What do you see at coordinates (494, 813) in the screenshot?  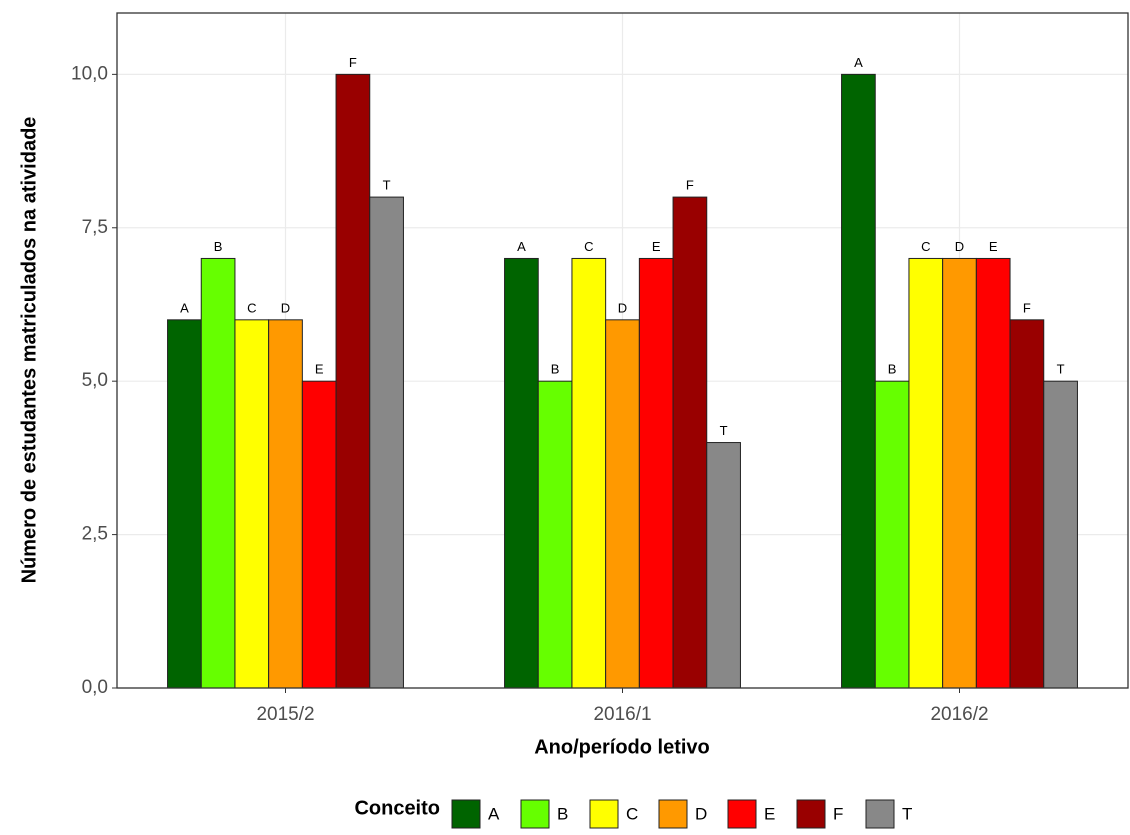 I see `legend-label: A` at bounding box center [494, 813].